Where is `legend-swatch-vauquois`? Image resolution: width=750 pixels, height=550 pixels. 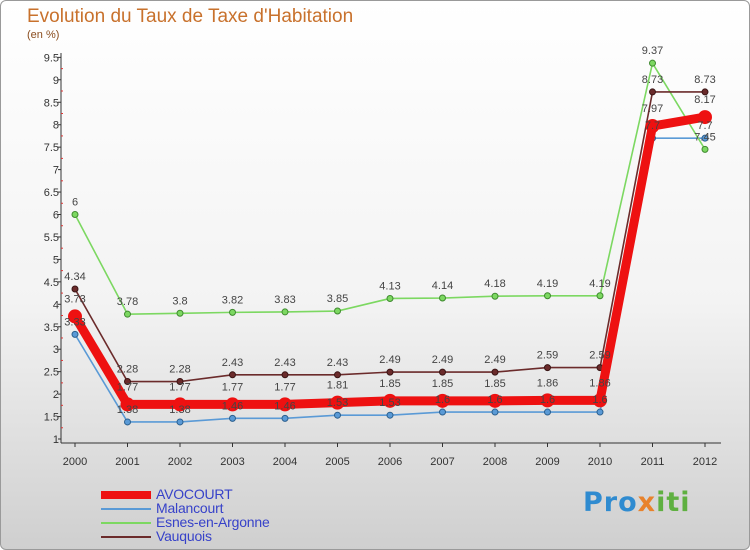
legend-swatch-vauquois is located at coordinates (126, 537).